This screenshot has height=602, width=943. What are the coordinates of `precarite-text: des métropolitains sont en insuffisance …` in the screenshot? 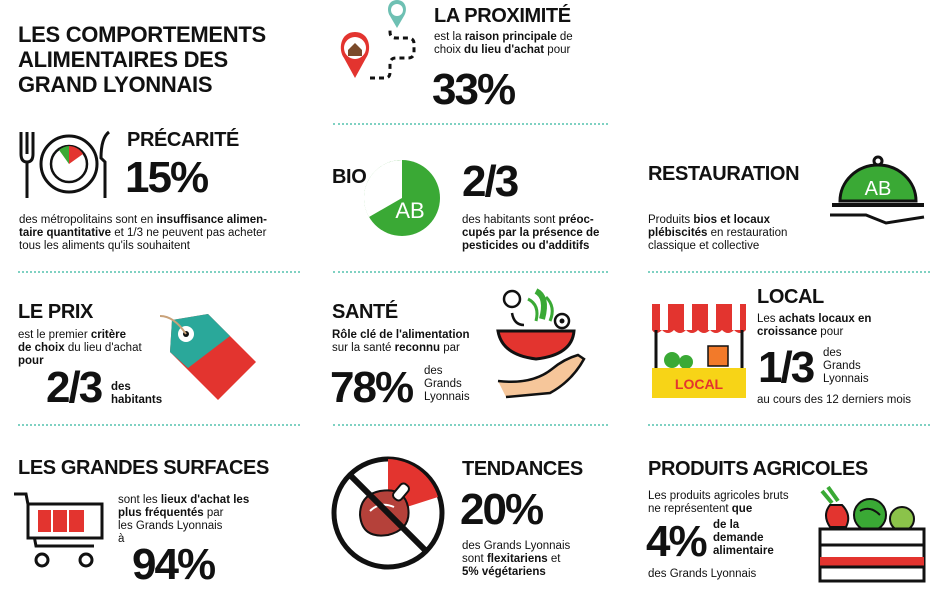 It's located at (143, 233).